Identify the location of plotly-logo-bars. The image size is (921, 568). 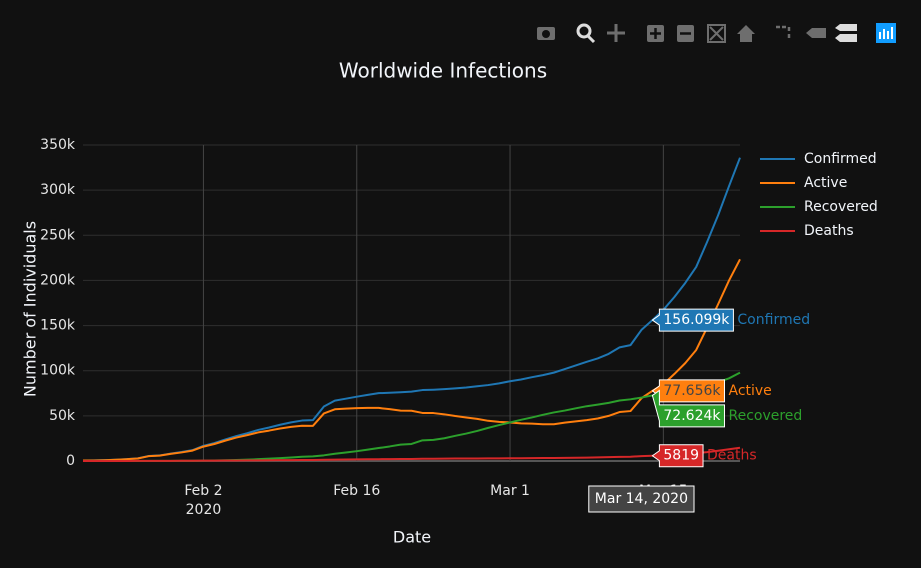
(886, 33).